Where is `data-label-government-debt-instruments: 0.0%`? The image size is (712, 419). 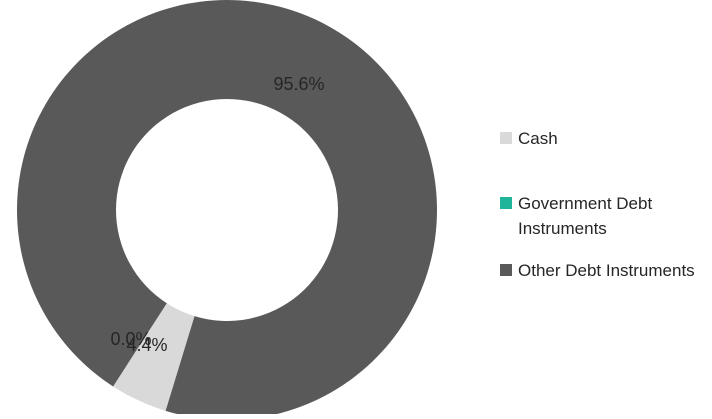
data-label-government-debt-instruments: 0.0% is located at coordinates (130, 339).